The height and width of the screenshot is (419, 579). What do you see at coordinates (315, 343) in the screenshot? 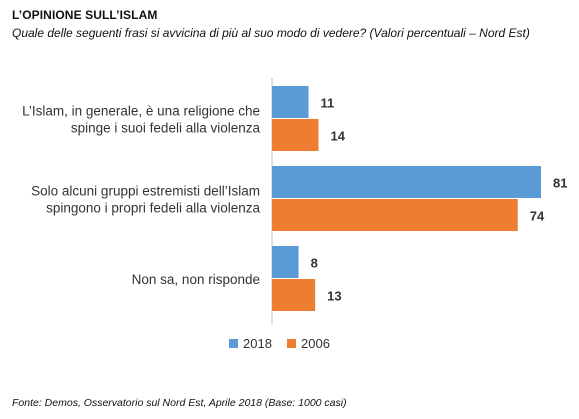
I see `legend-label: 2006` at bounding box center [315, 343].